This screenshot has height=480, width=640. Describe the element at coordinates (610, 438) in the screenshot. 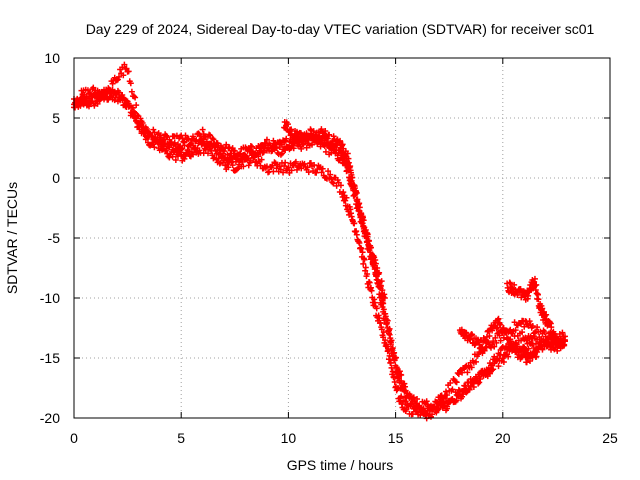

I see `x-tick-label: 25` at that location.